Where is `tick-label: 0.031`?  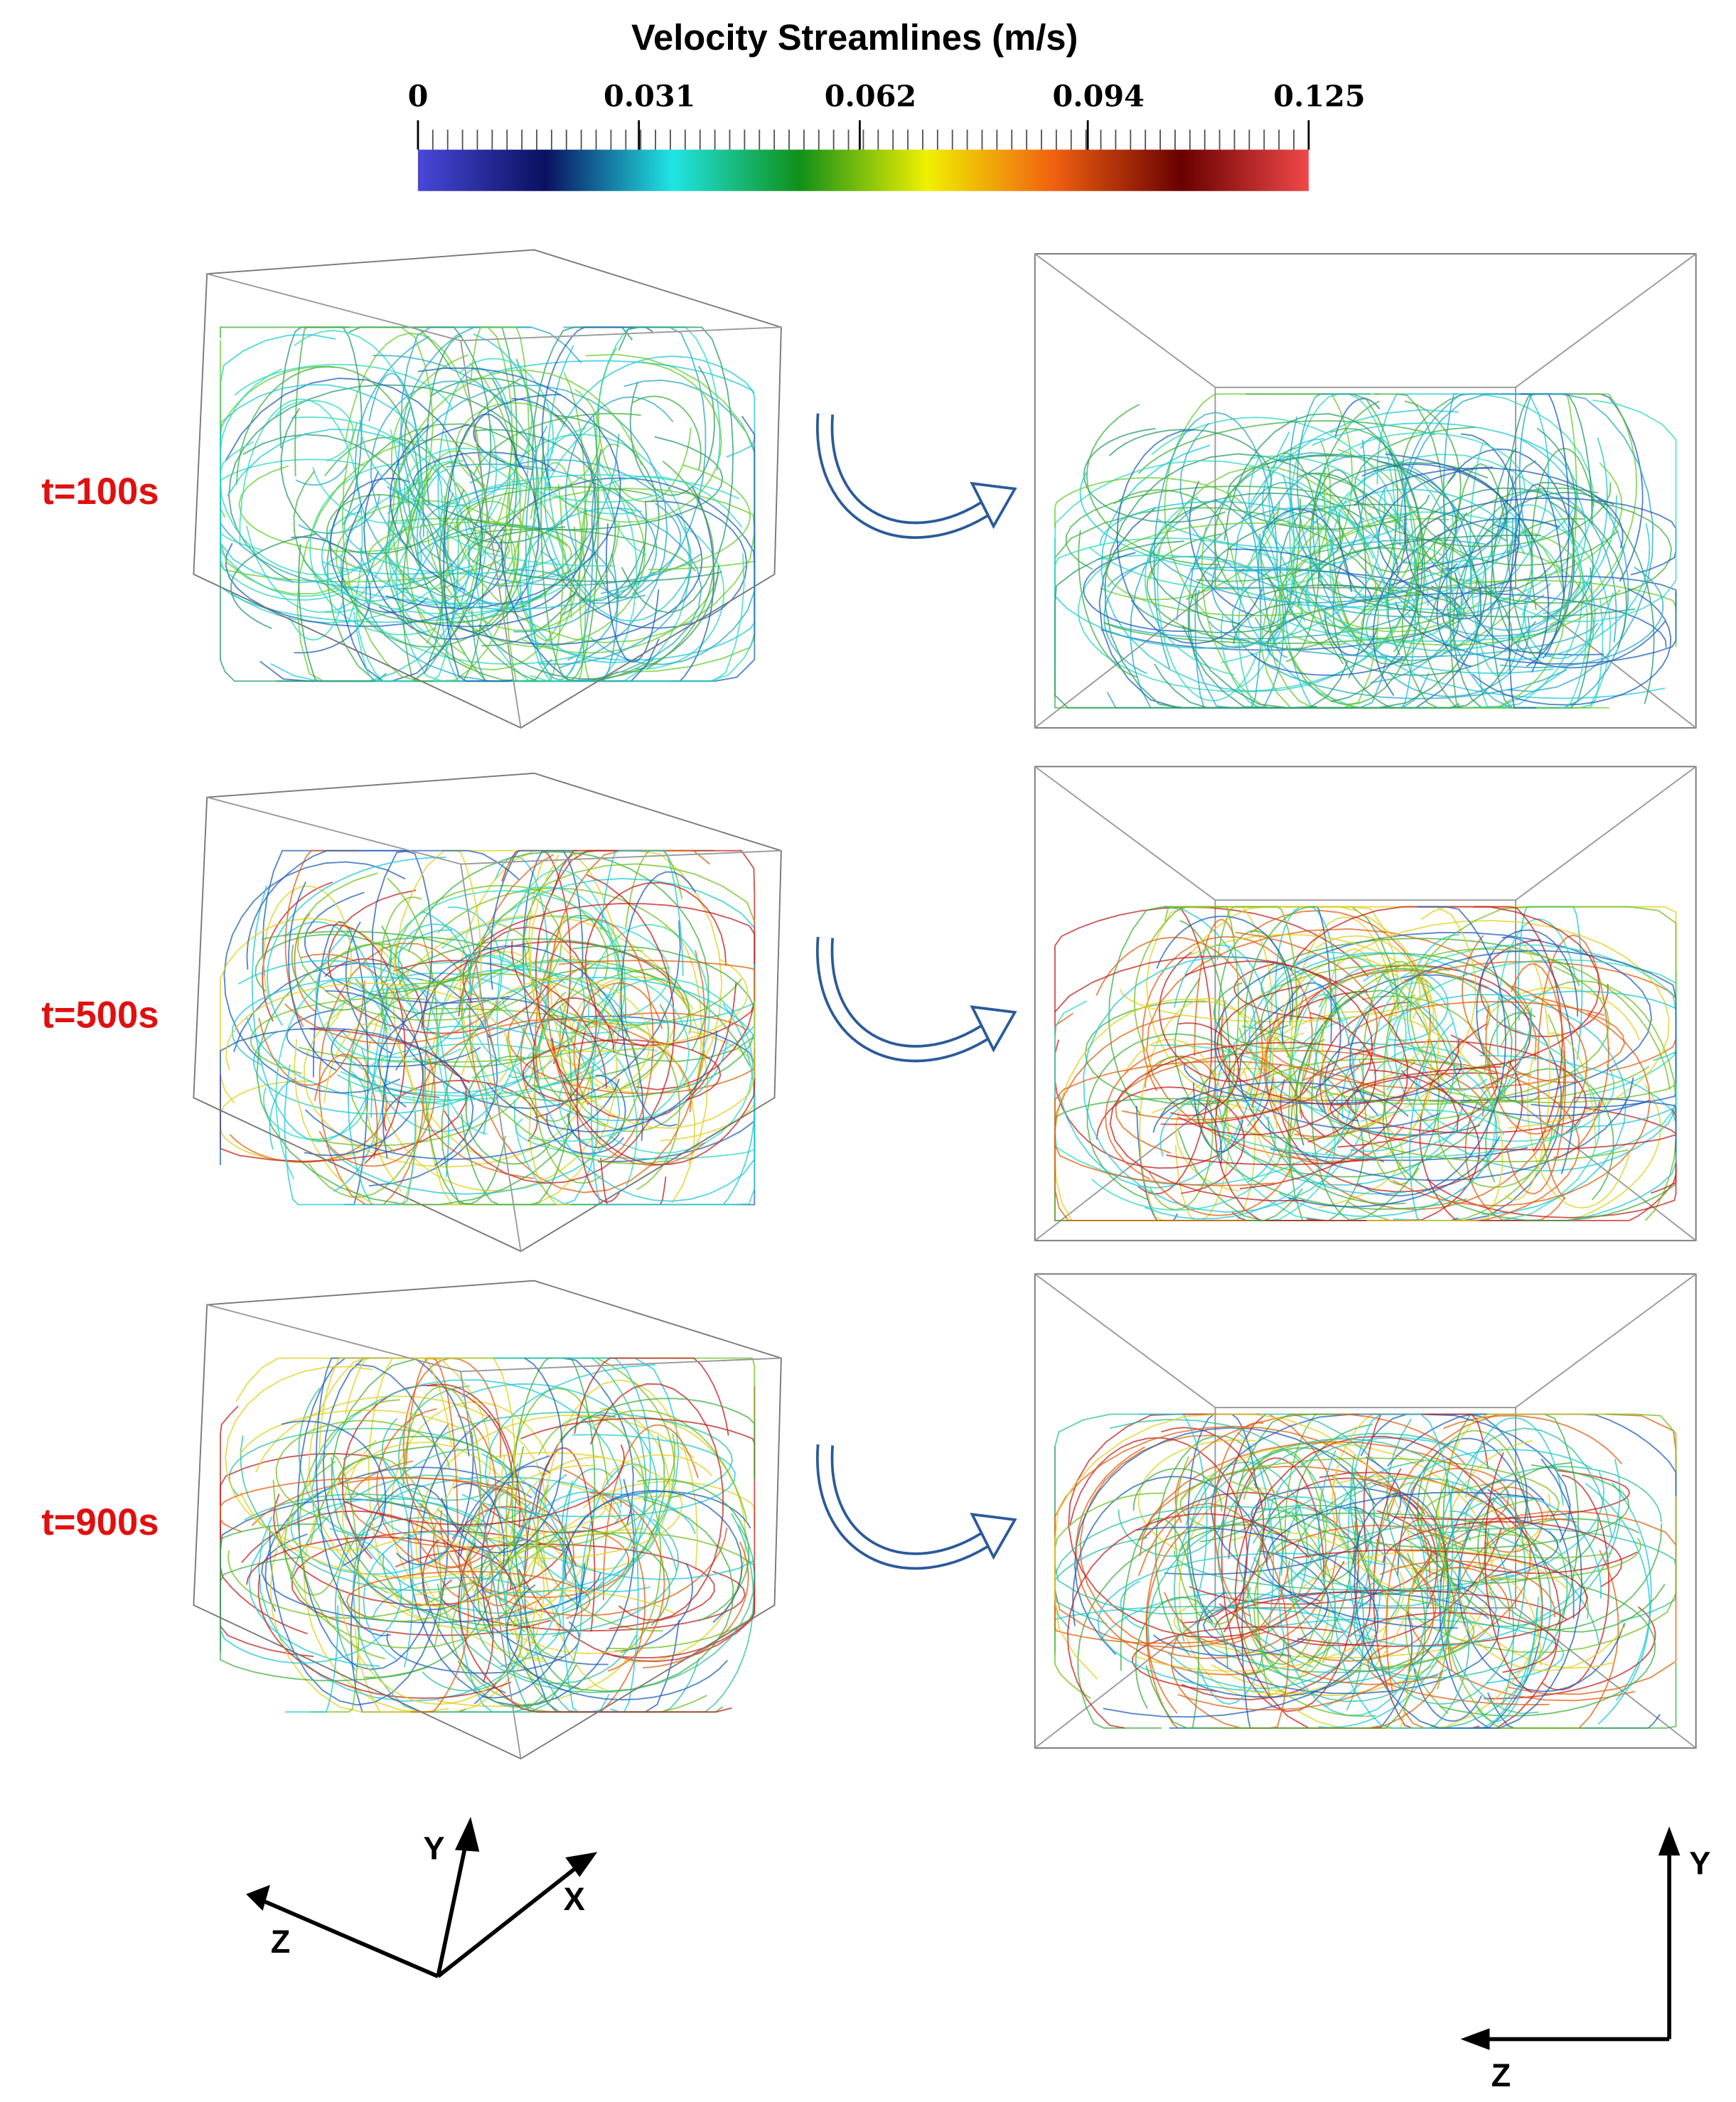 tick-label: 0.031 is located at coordinates (649, 96).